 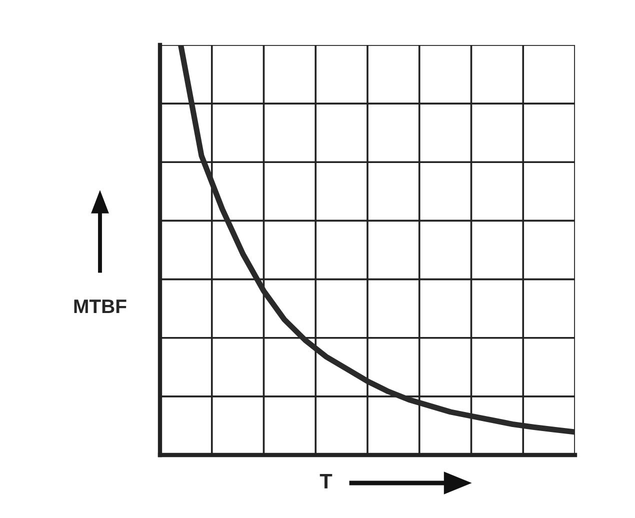 What do you see at coordinates (326, 481) in the screenshot?
I see `x-axis-title: T` at bounding box center [326, 481].